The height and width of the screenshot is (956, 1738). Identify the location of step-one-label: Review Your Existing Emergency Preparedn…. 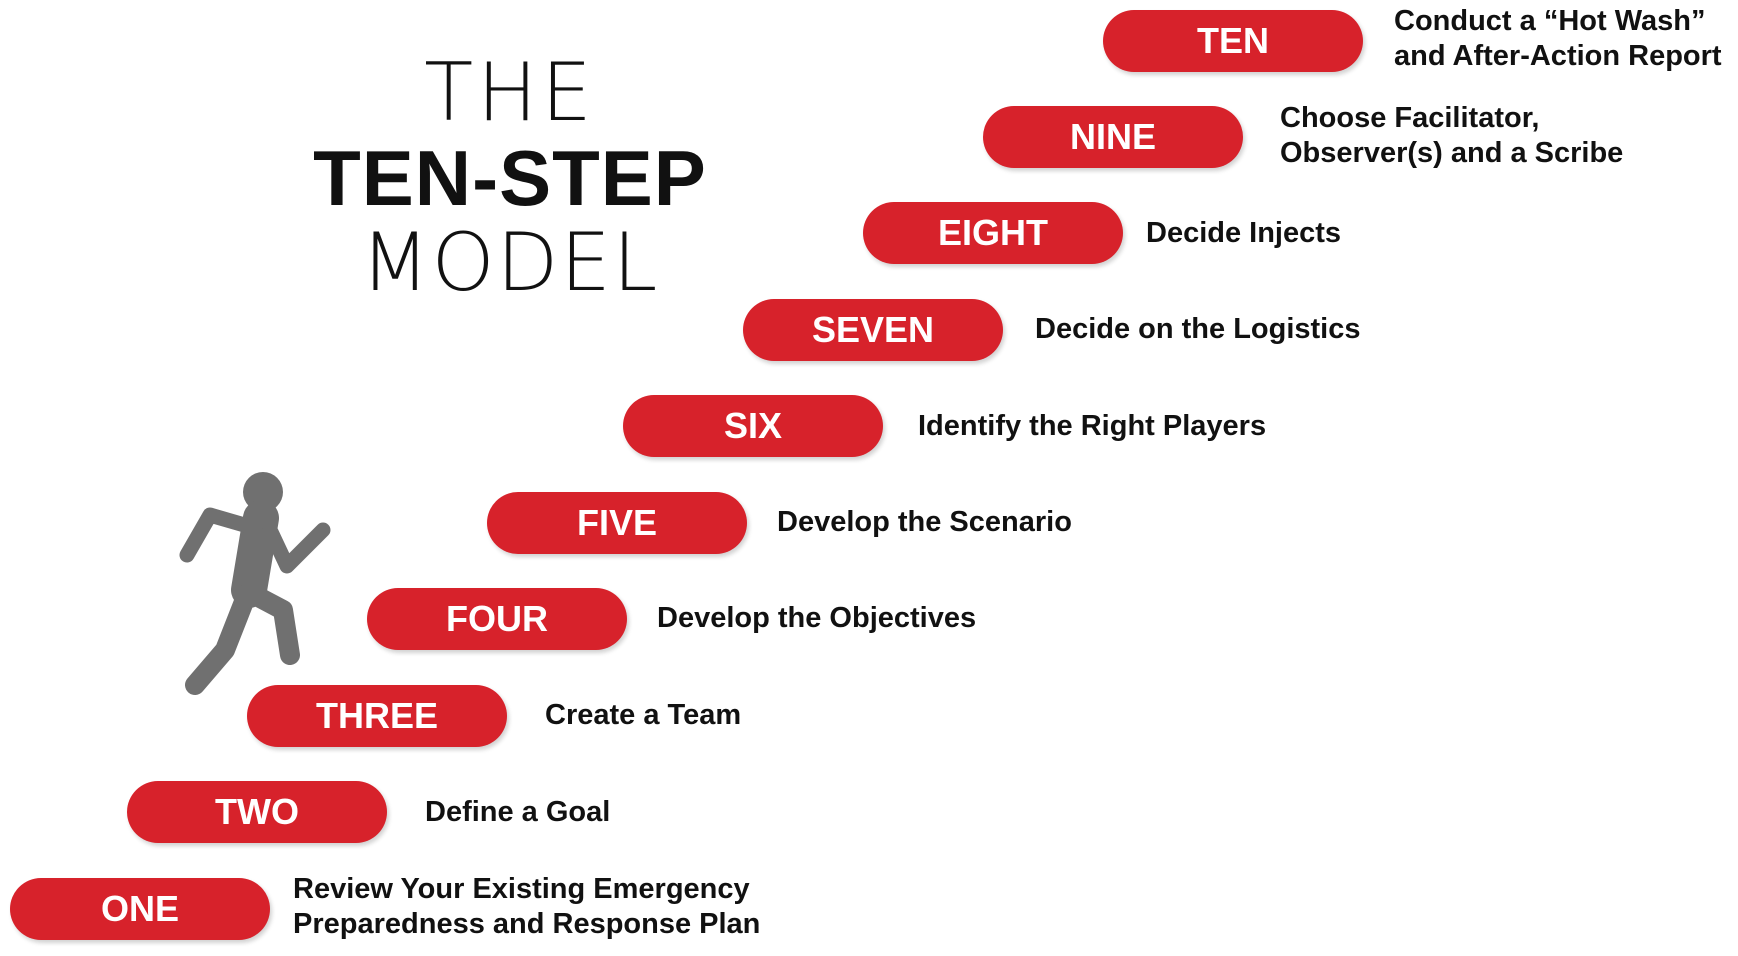
(527, 906).